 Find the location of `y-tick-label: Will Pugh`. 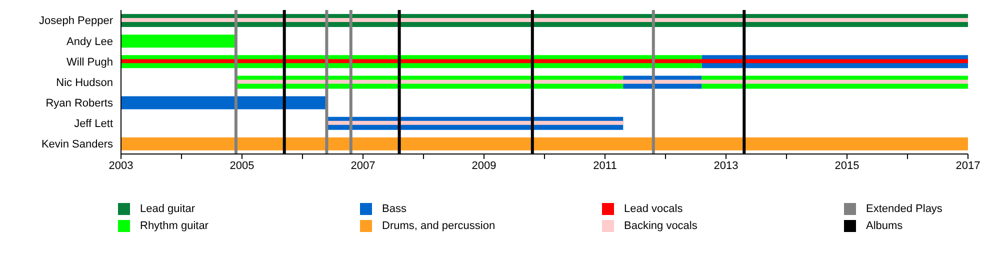

y-tick-label: Will Pugh is located at coordinates (89, 62).